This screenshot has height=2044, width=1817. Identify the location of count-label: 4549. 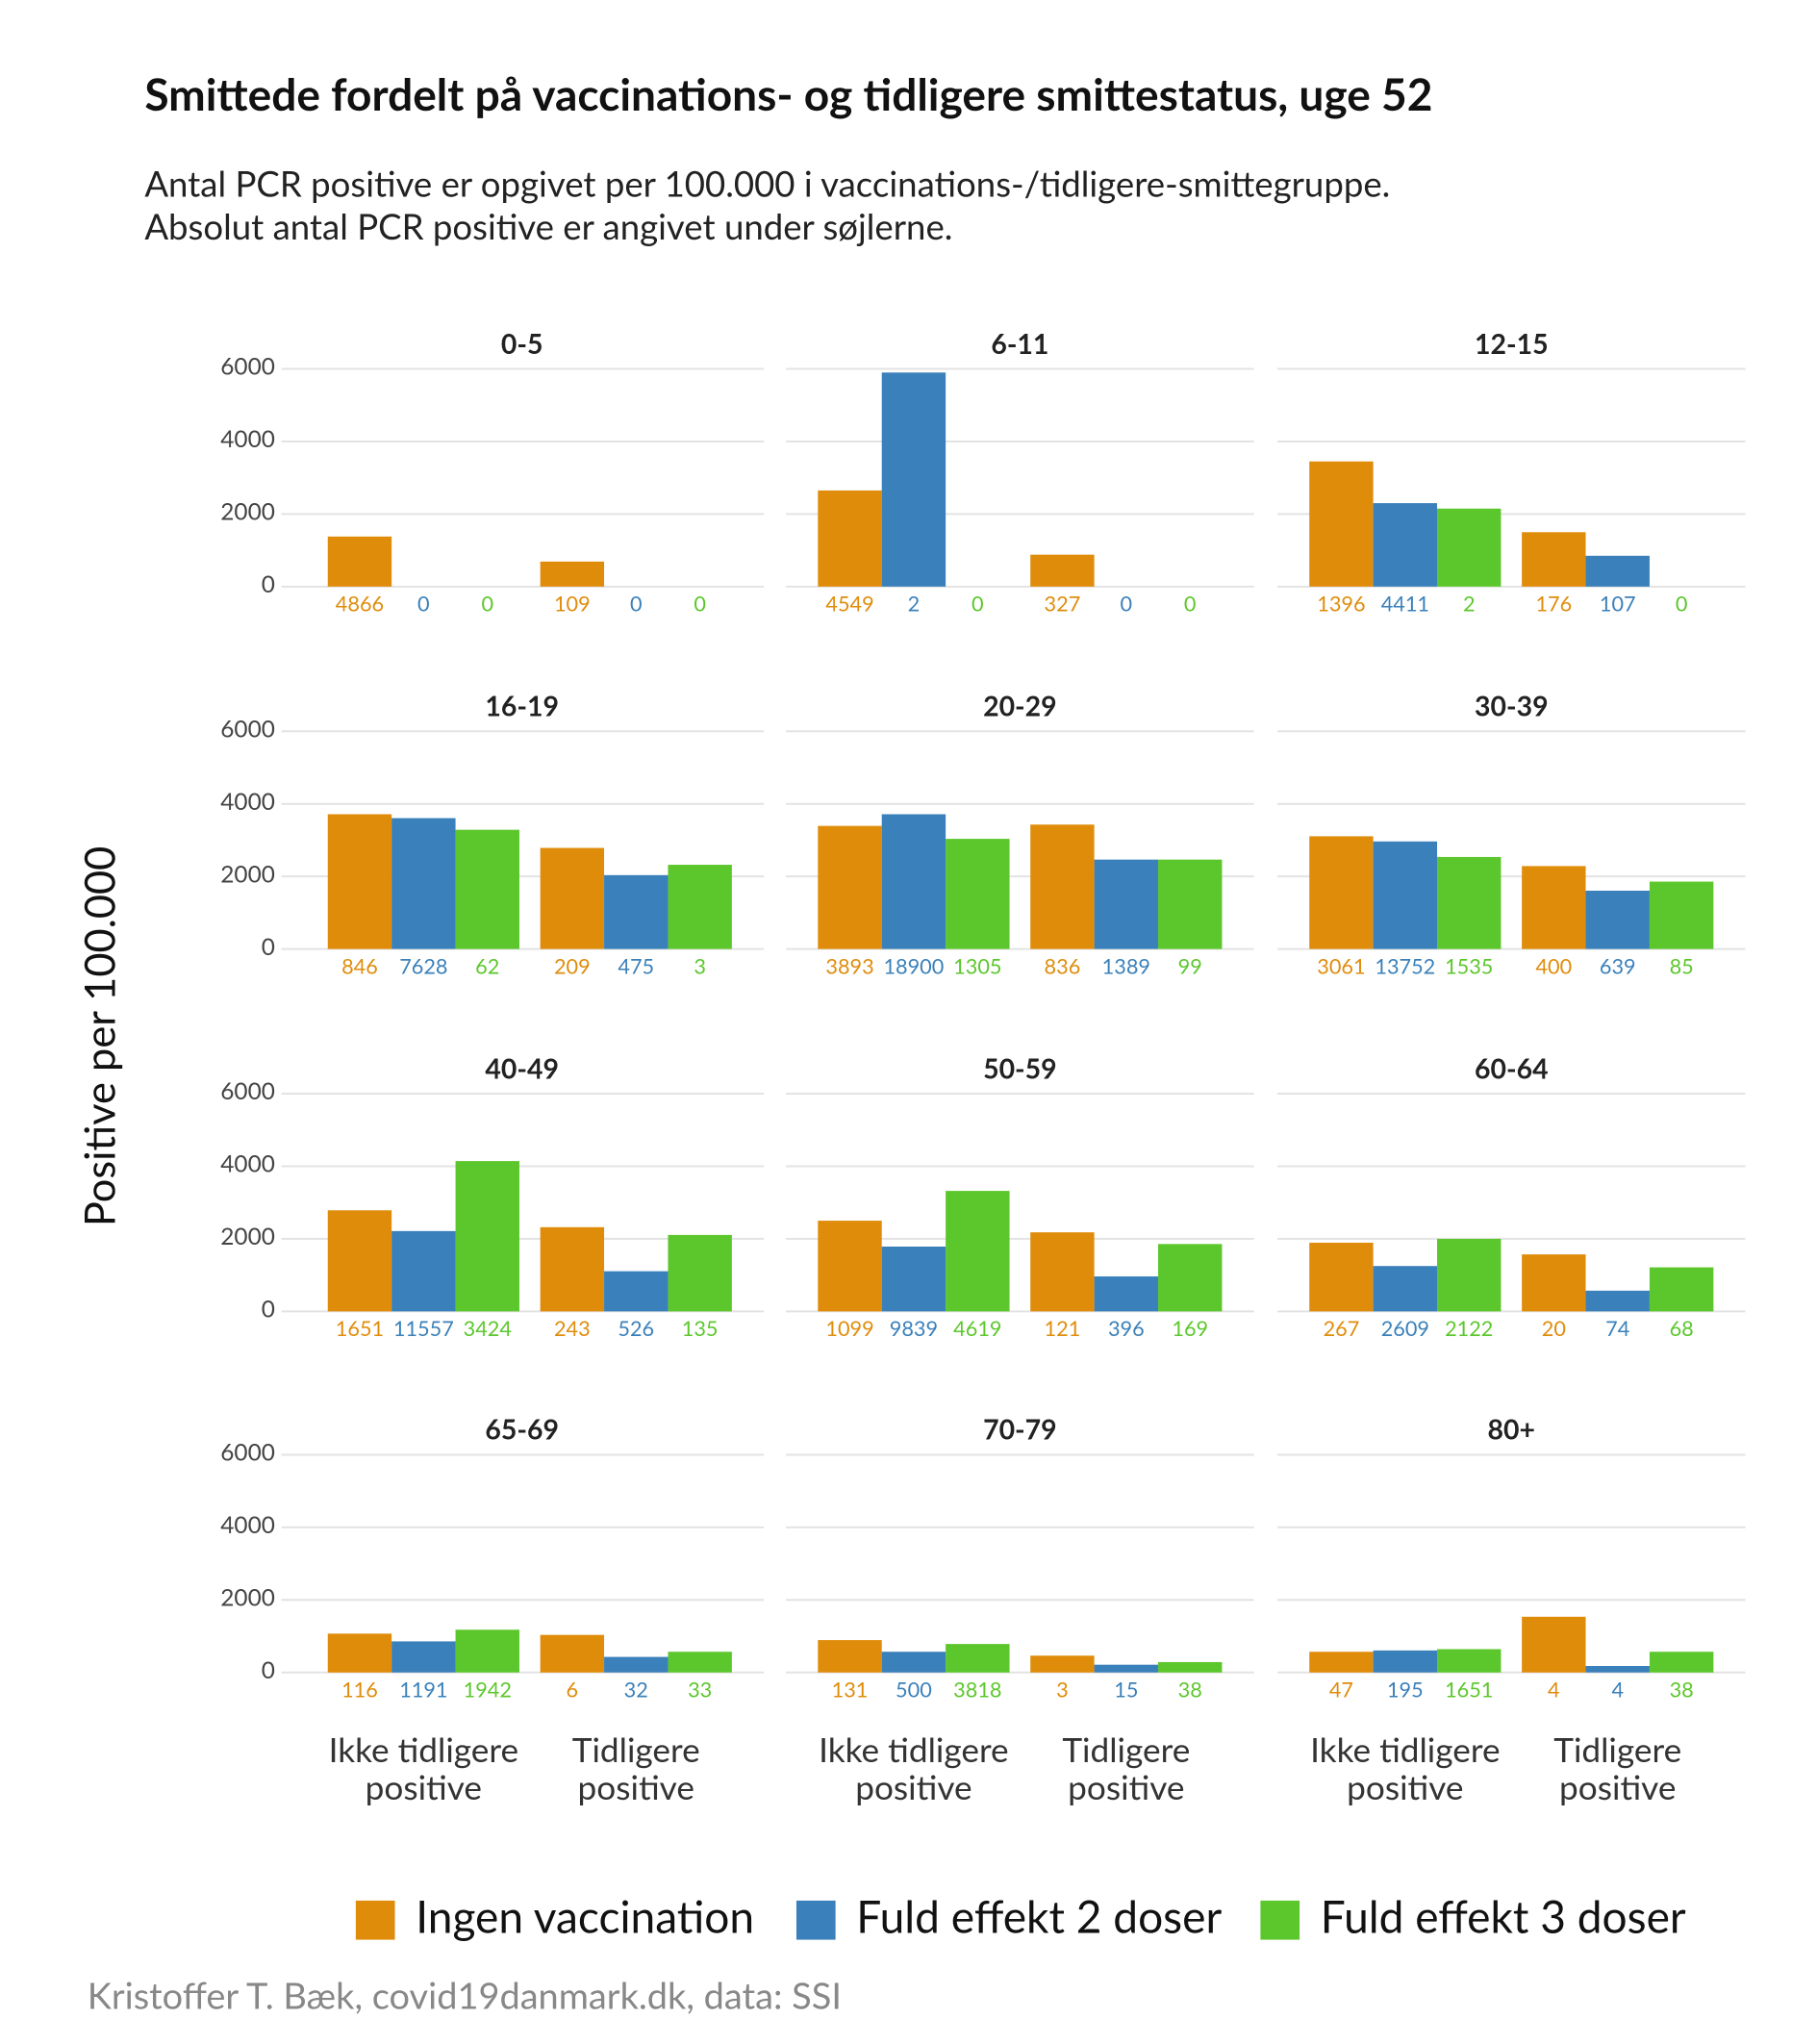
(849, 604).